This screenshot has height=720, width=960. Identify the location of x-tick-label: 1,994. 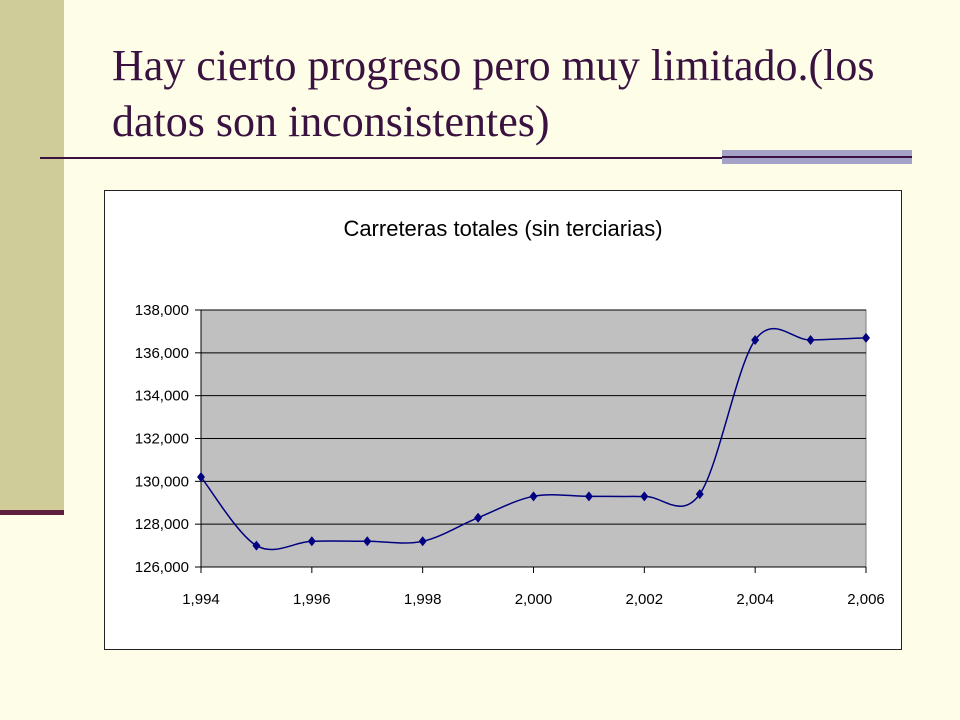
(201, 599).